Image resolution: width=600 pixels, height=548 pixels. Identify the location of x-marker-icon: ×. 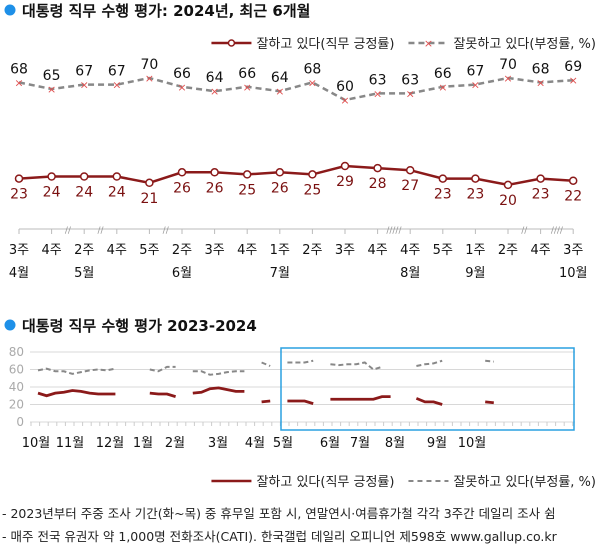
(428, 43).